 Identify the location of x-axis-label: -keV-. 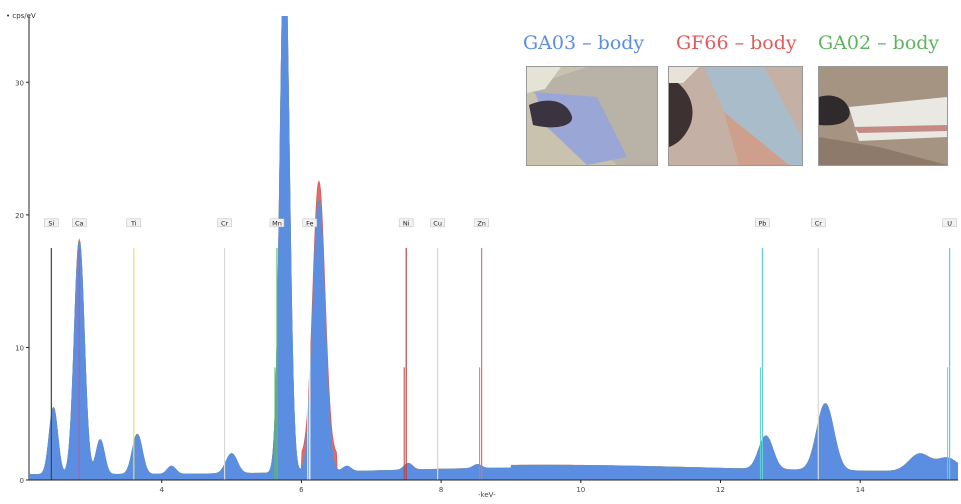
(487, 495).